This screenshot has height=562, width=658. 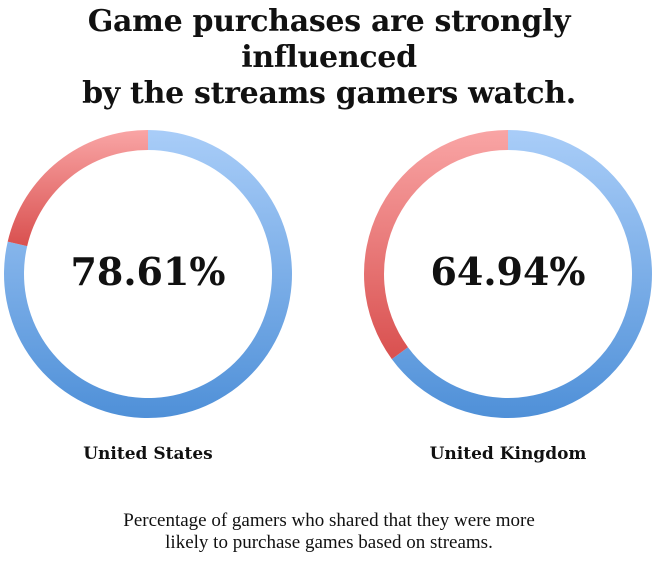 I want to click on chart-title-line-2: by the streams gamers watch., so click(x=329, y=93).